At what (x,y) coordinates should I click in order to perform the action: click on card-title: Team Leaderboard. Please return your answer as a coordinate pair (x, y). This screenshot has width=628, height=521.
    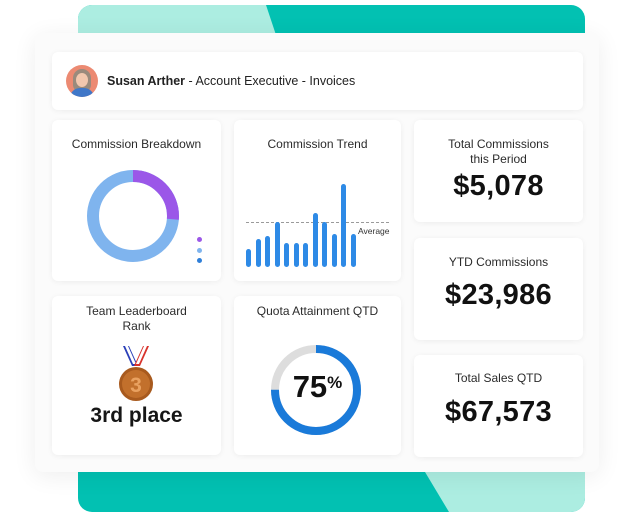
    Looking at the image, I should click on (136, 311).